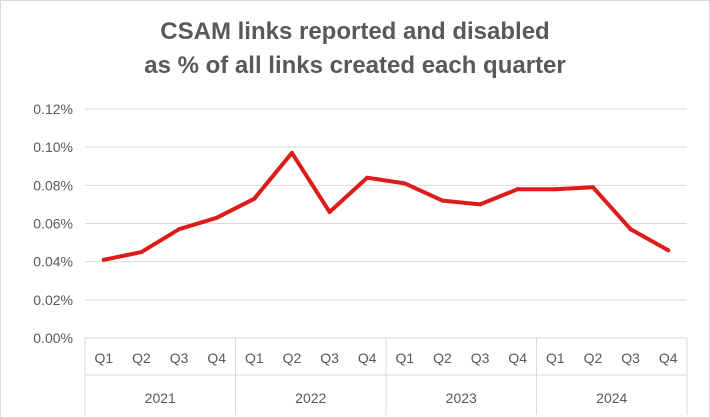 The height and width of the screenshot is (418, 710). Describe the element at coordinates (53, 300) in the screenshot. I see `y-tick-label: 0.02%` at that location.